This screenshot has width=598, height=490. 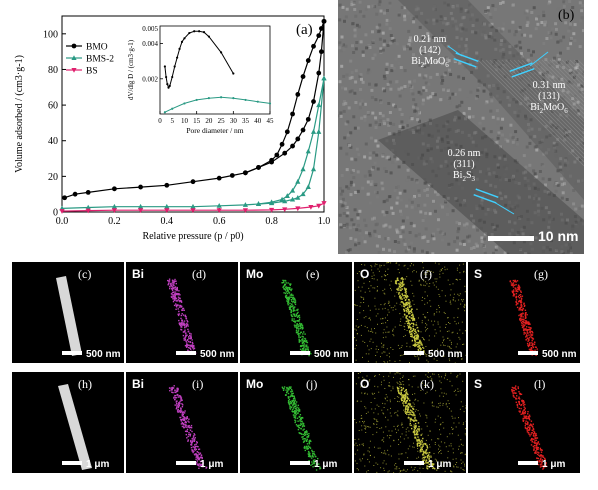 What do you see at coordinates (522, 70) in the screenshot?
I see `fringe-marker` at bounding box center [522, 70].